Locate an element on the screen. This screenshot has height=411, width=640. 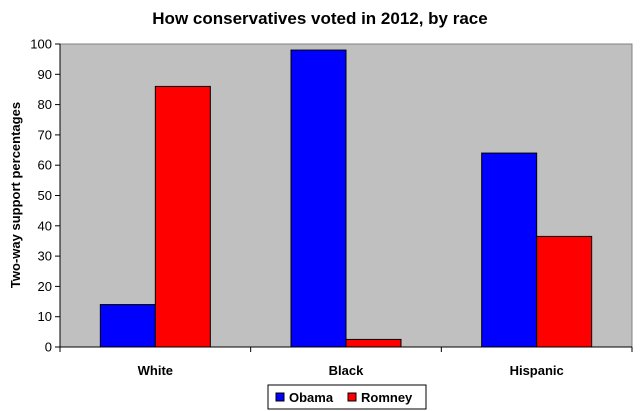
y-tick-label: 100 is located at coordinates (41, 44).